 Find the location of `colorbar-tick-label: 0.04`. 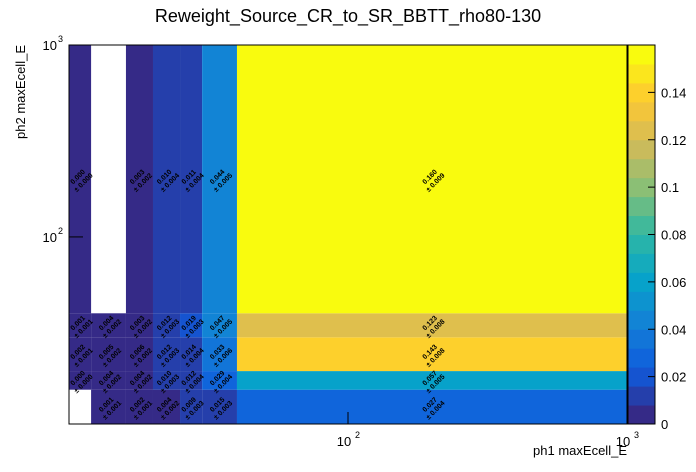

colorbar-tick-label: 0.04 is located at coordinates (673, 329).